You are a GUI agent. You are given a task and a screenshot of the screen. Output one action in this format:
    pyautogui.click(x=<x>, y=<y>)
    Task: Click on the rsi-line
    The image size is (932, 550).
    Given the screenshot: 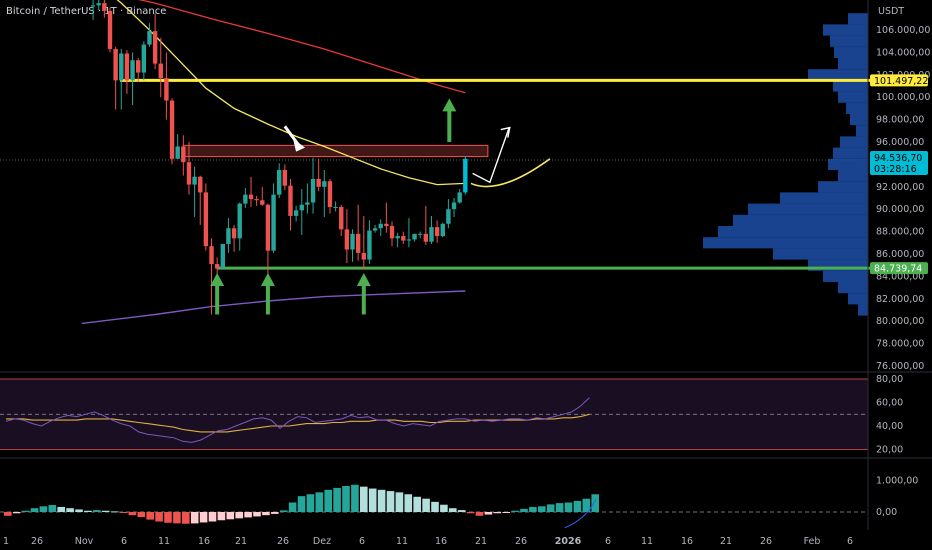 What is the action you would take?
    pyautogui.click(x=297, y=420)
    